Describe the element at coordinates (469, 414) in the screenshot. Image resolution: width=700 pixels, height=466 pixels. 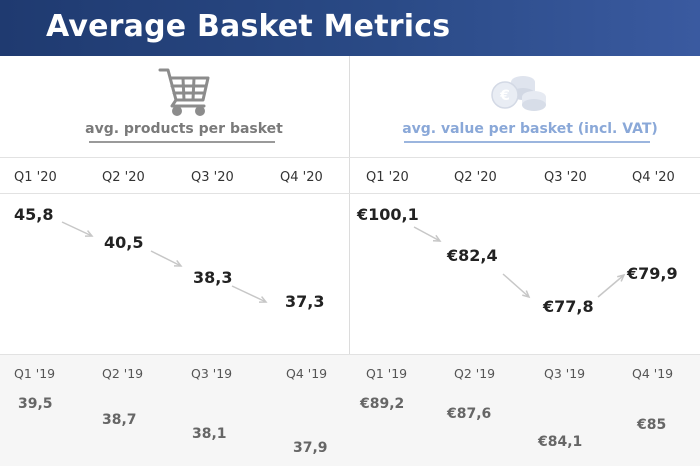
I see `value-q2-2019-basket: €87,6` at that location.